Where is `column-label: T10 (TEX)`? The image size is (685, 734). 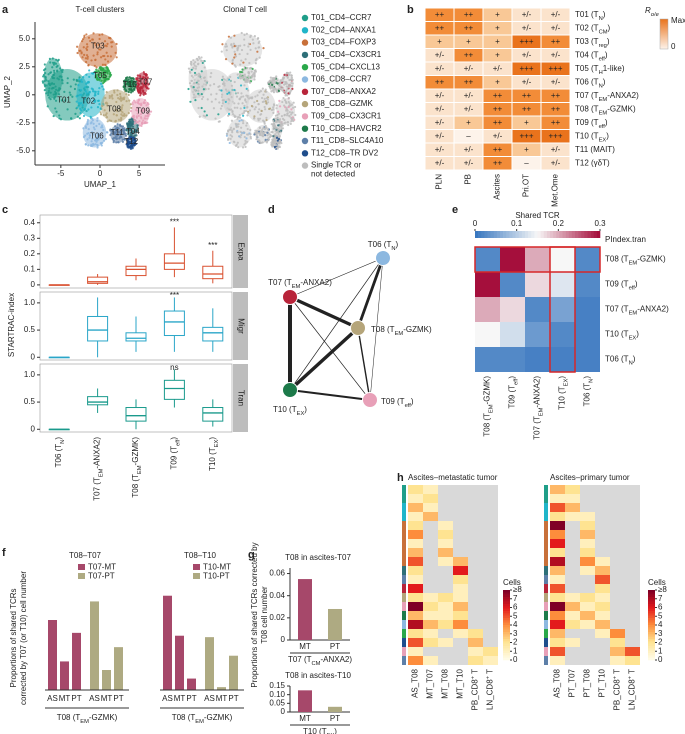
column-label: T10 (TEX) is located at coordinates (563, 393).